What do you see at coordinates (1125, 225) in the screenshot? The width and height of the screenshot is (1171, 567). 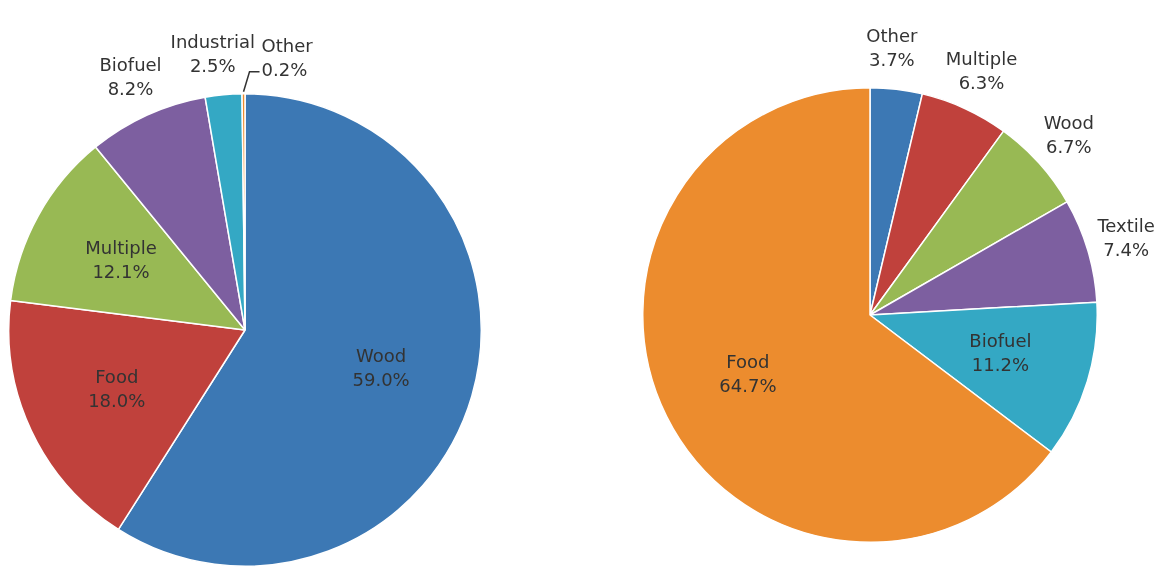 I see `slice-label: Textile` at bounding box center [1125, 225].